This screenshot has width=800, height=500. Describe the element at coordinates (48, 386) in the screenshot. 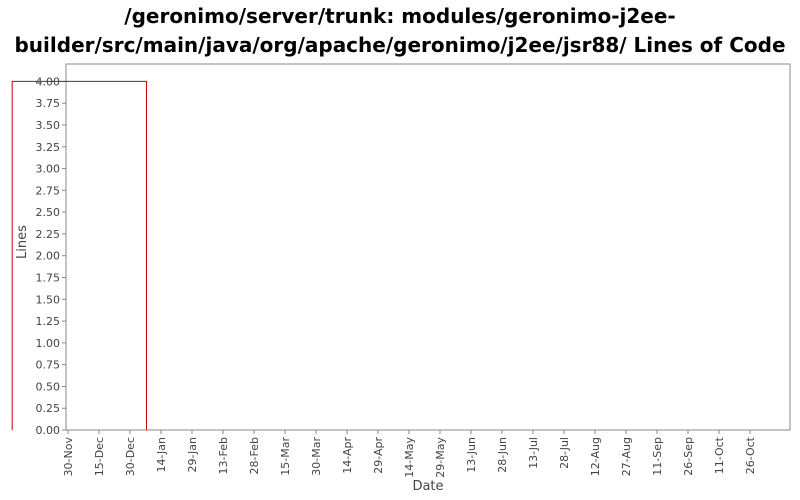

I see `y-tick-label: 0.50` at that location.